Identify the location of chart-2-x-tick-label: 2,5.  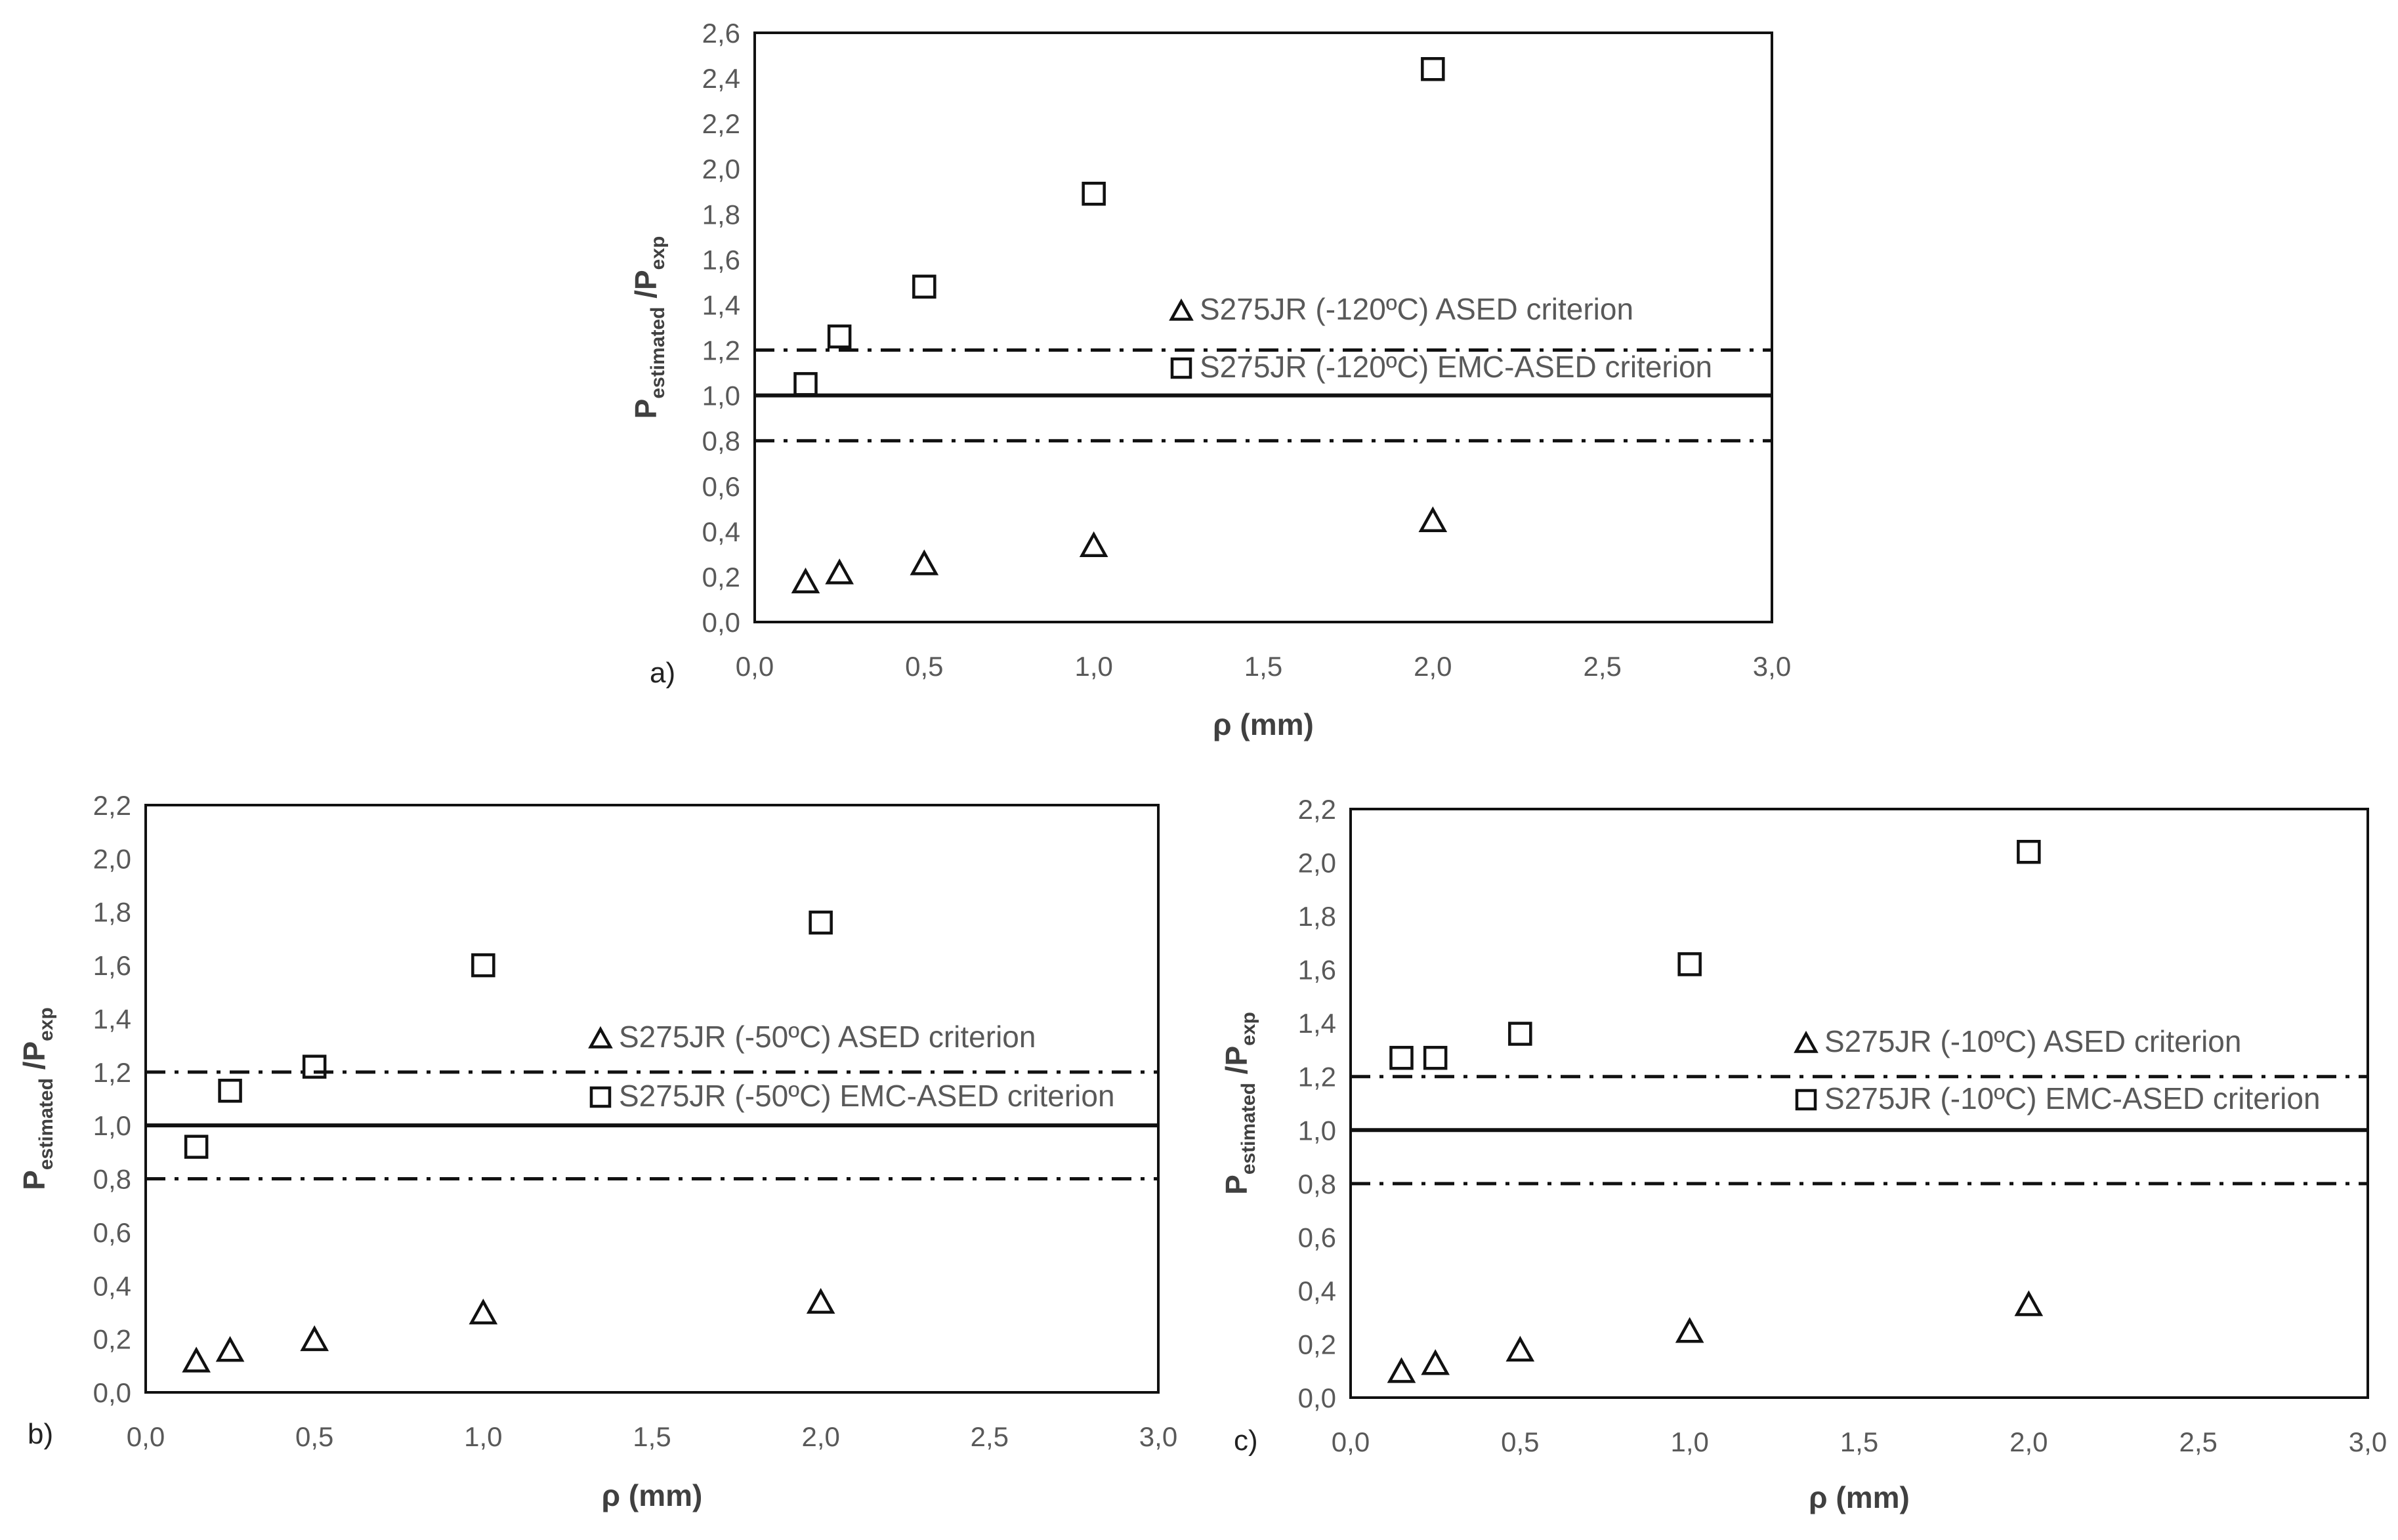
(990, 1436).